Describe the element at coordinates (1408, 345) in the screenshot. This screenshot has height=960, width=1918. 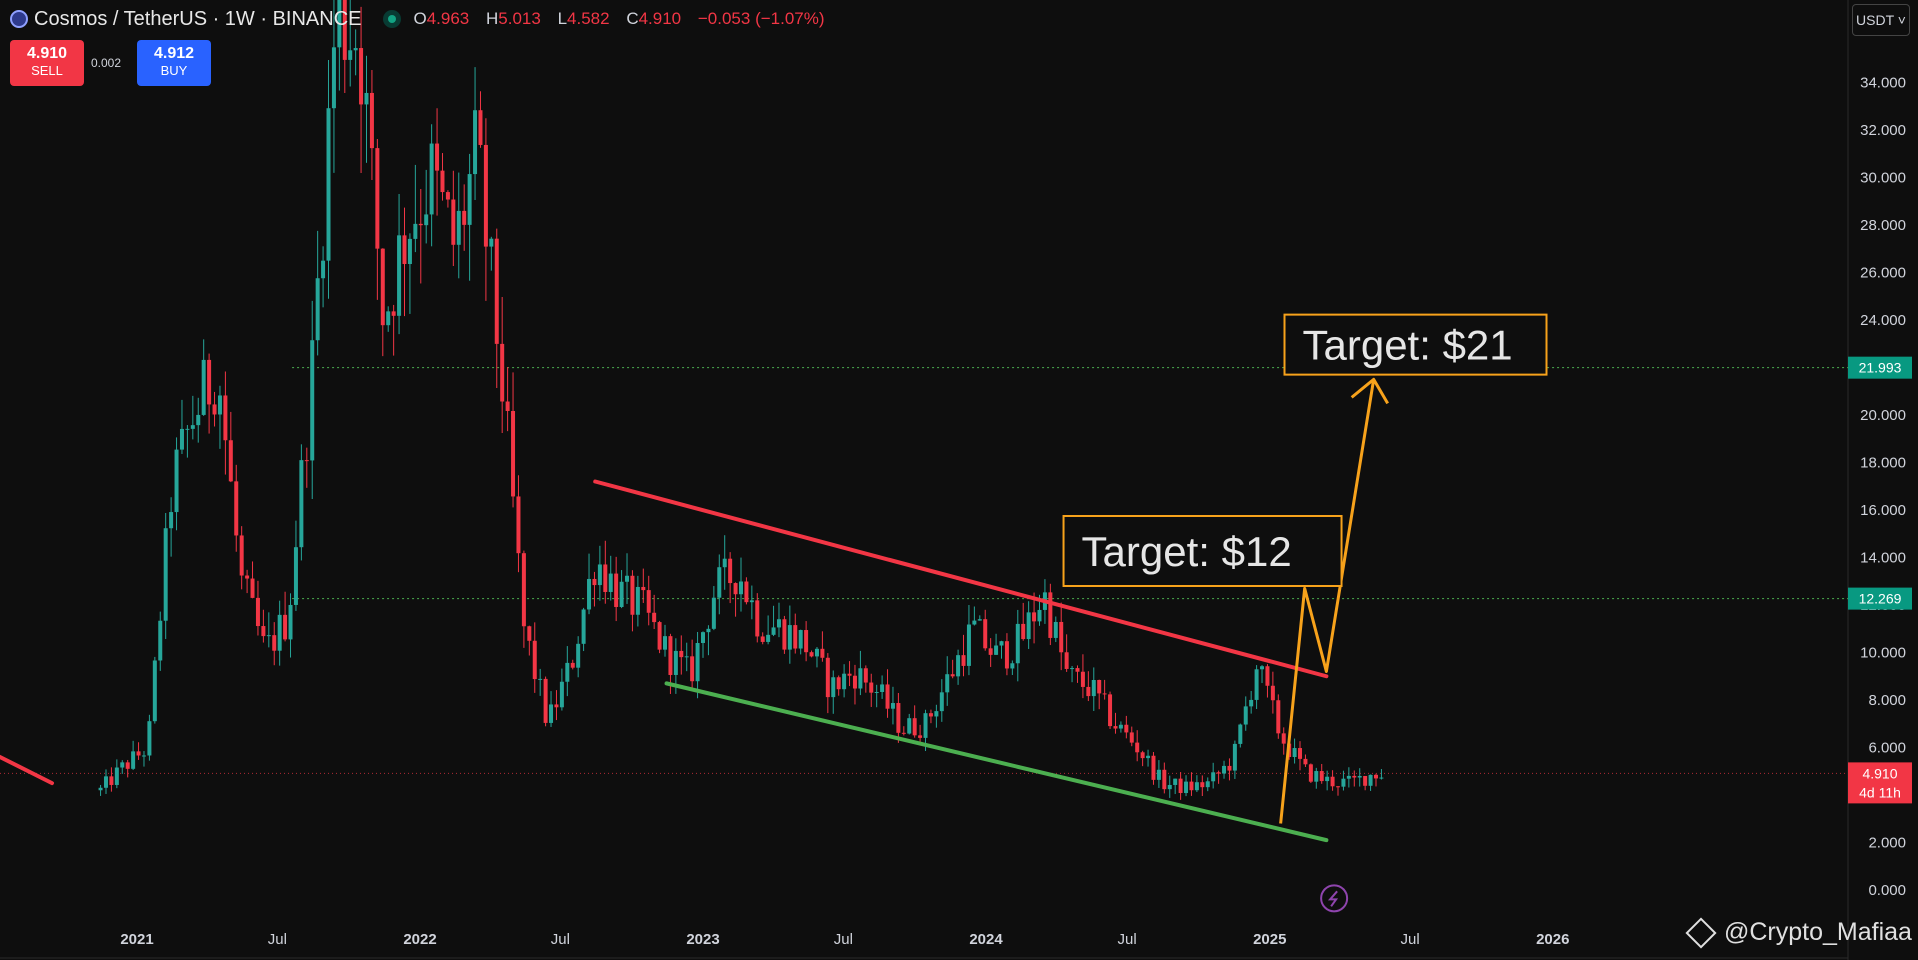
I see `target-annotation-text: Target: $21` at that location.